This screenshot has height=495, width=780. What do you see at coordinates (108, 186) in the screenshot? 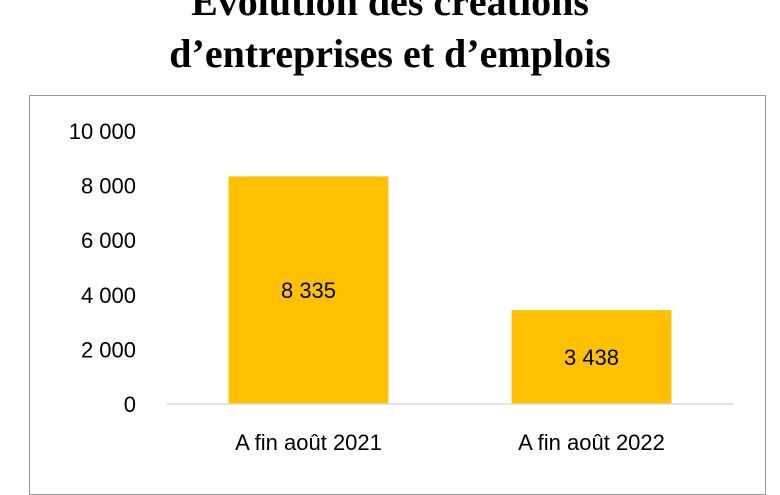
I see `y-tick-label: 8 000` at bounding box center [108, 186].